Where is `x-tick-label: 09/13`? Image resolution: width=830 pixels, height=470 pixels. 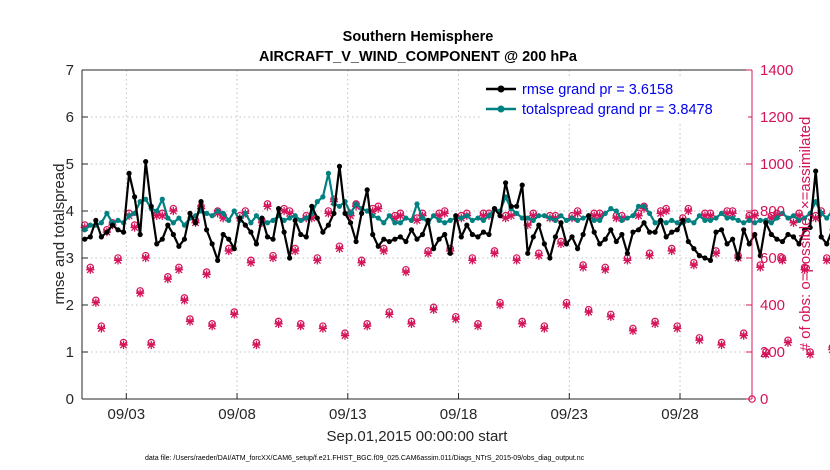 x-tick-label: 09/13 is located at coordinates (348, 414).